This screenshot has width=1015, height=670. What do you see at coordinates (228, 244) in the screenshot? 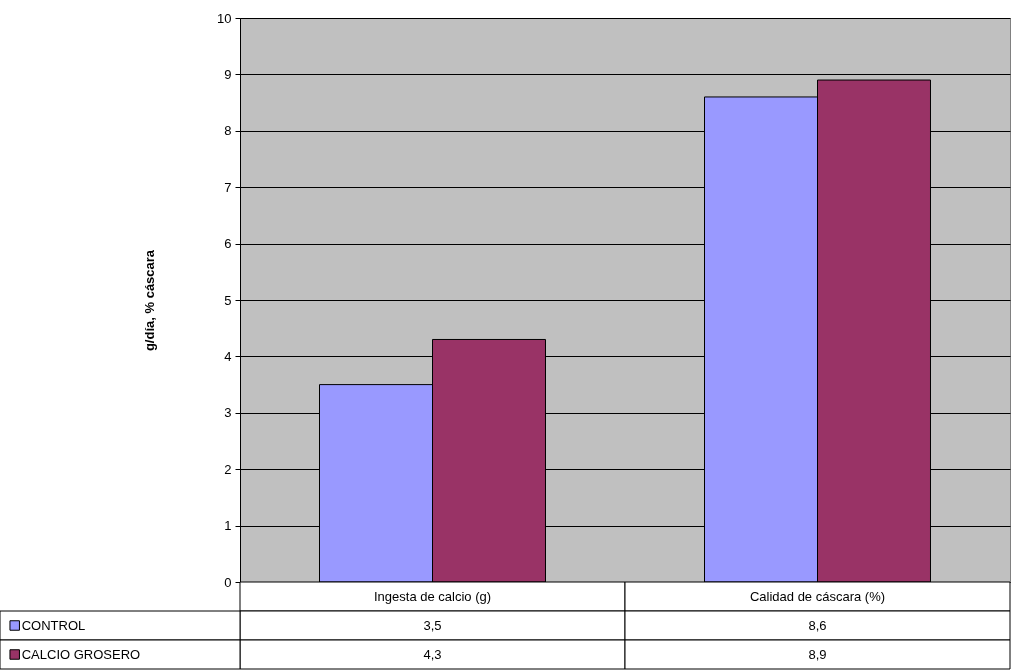
I see `y-tick-label: 6` at bounding box center [228, 244].